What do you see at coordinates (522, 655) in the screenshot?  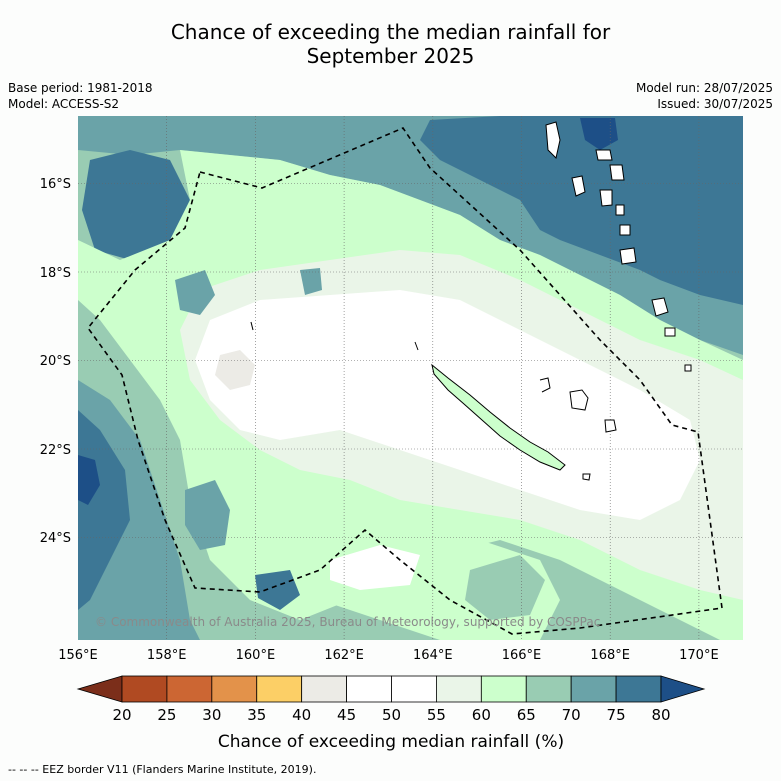 I see `lon-tick-label: 166°E` at bounding box center [522, 655].